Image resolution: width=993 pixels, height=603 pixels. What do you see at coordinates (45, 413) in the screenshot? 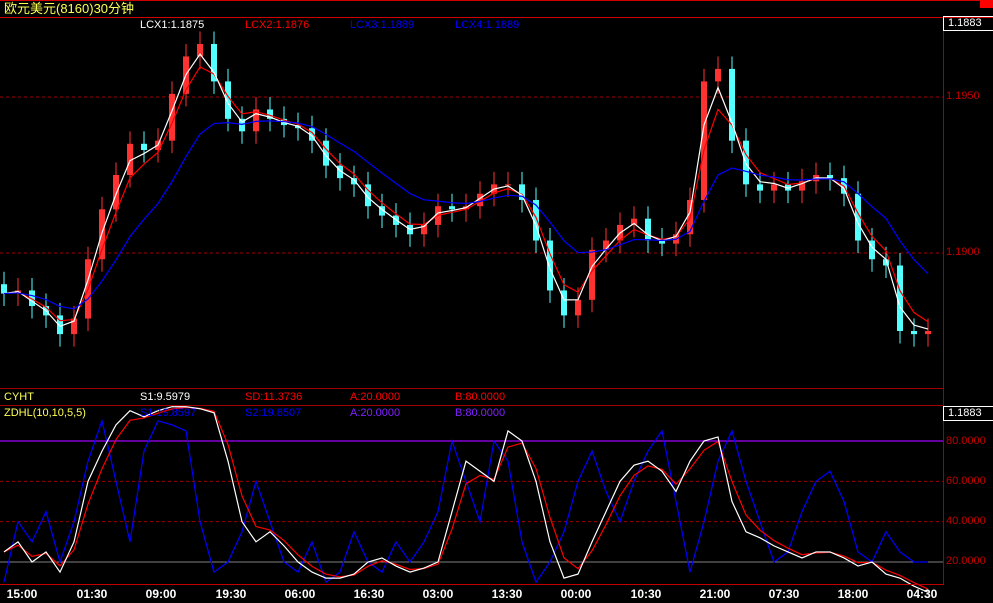
I see `zdhl-name: ZDHL(10,10,5,5)` at bounding box center [45, 413].